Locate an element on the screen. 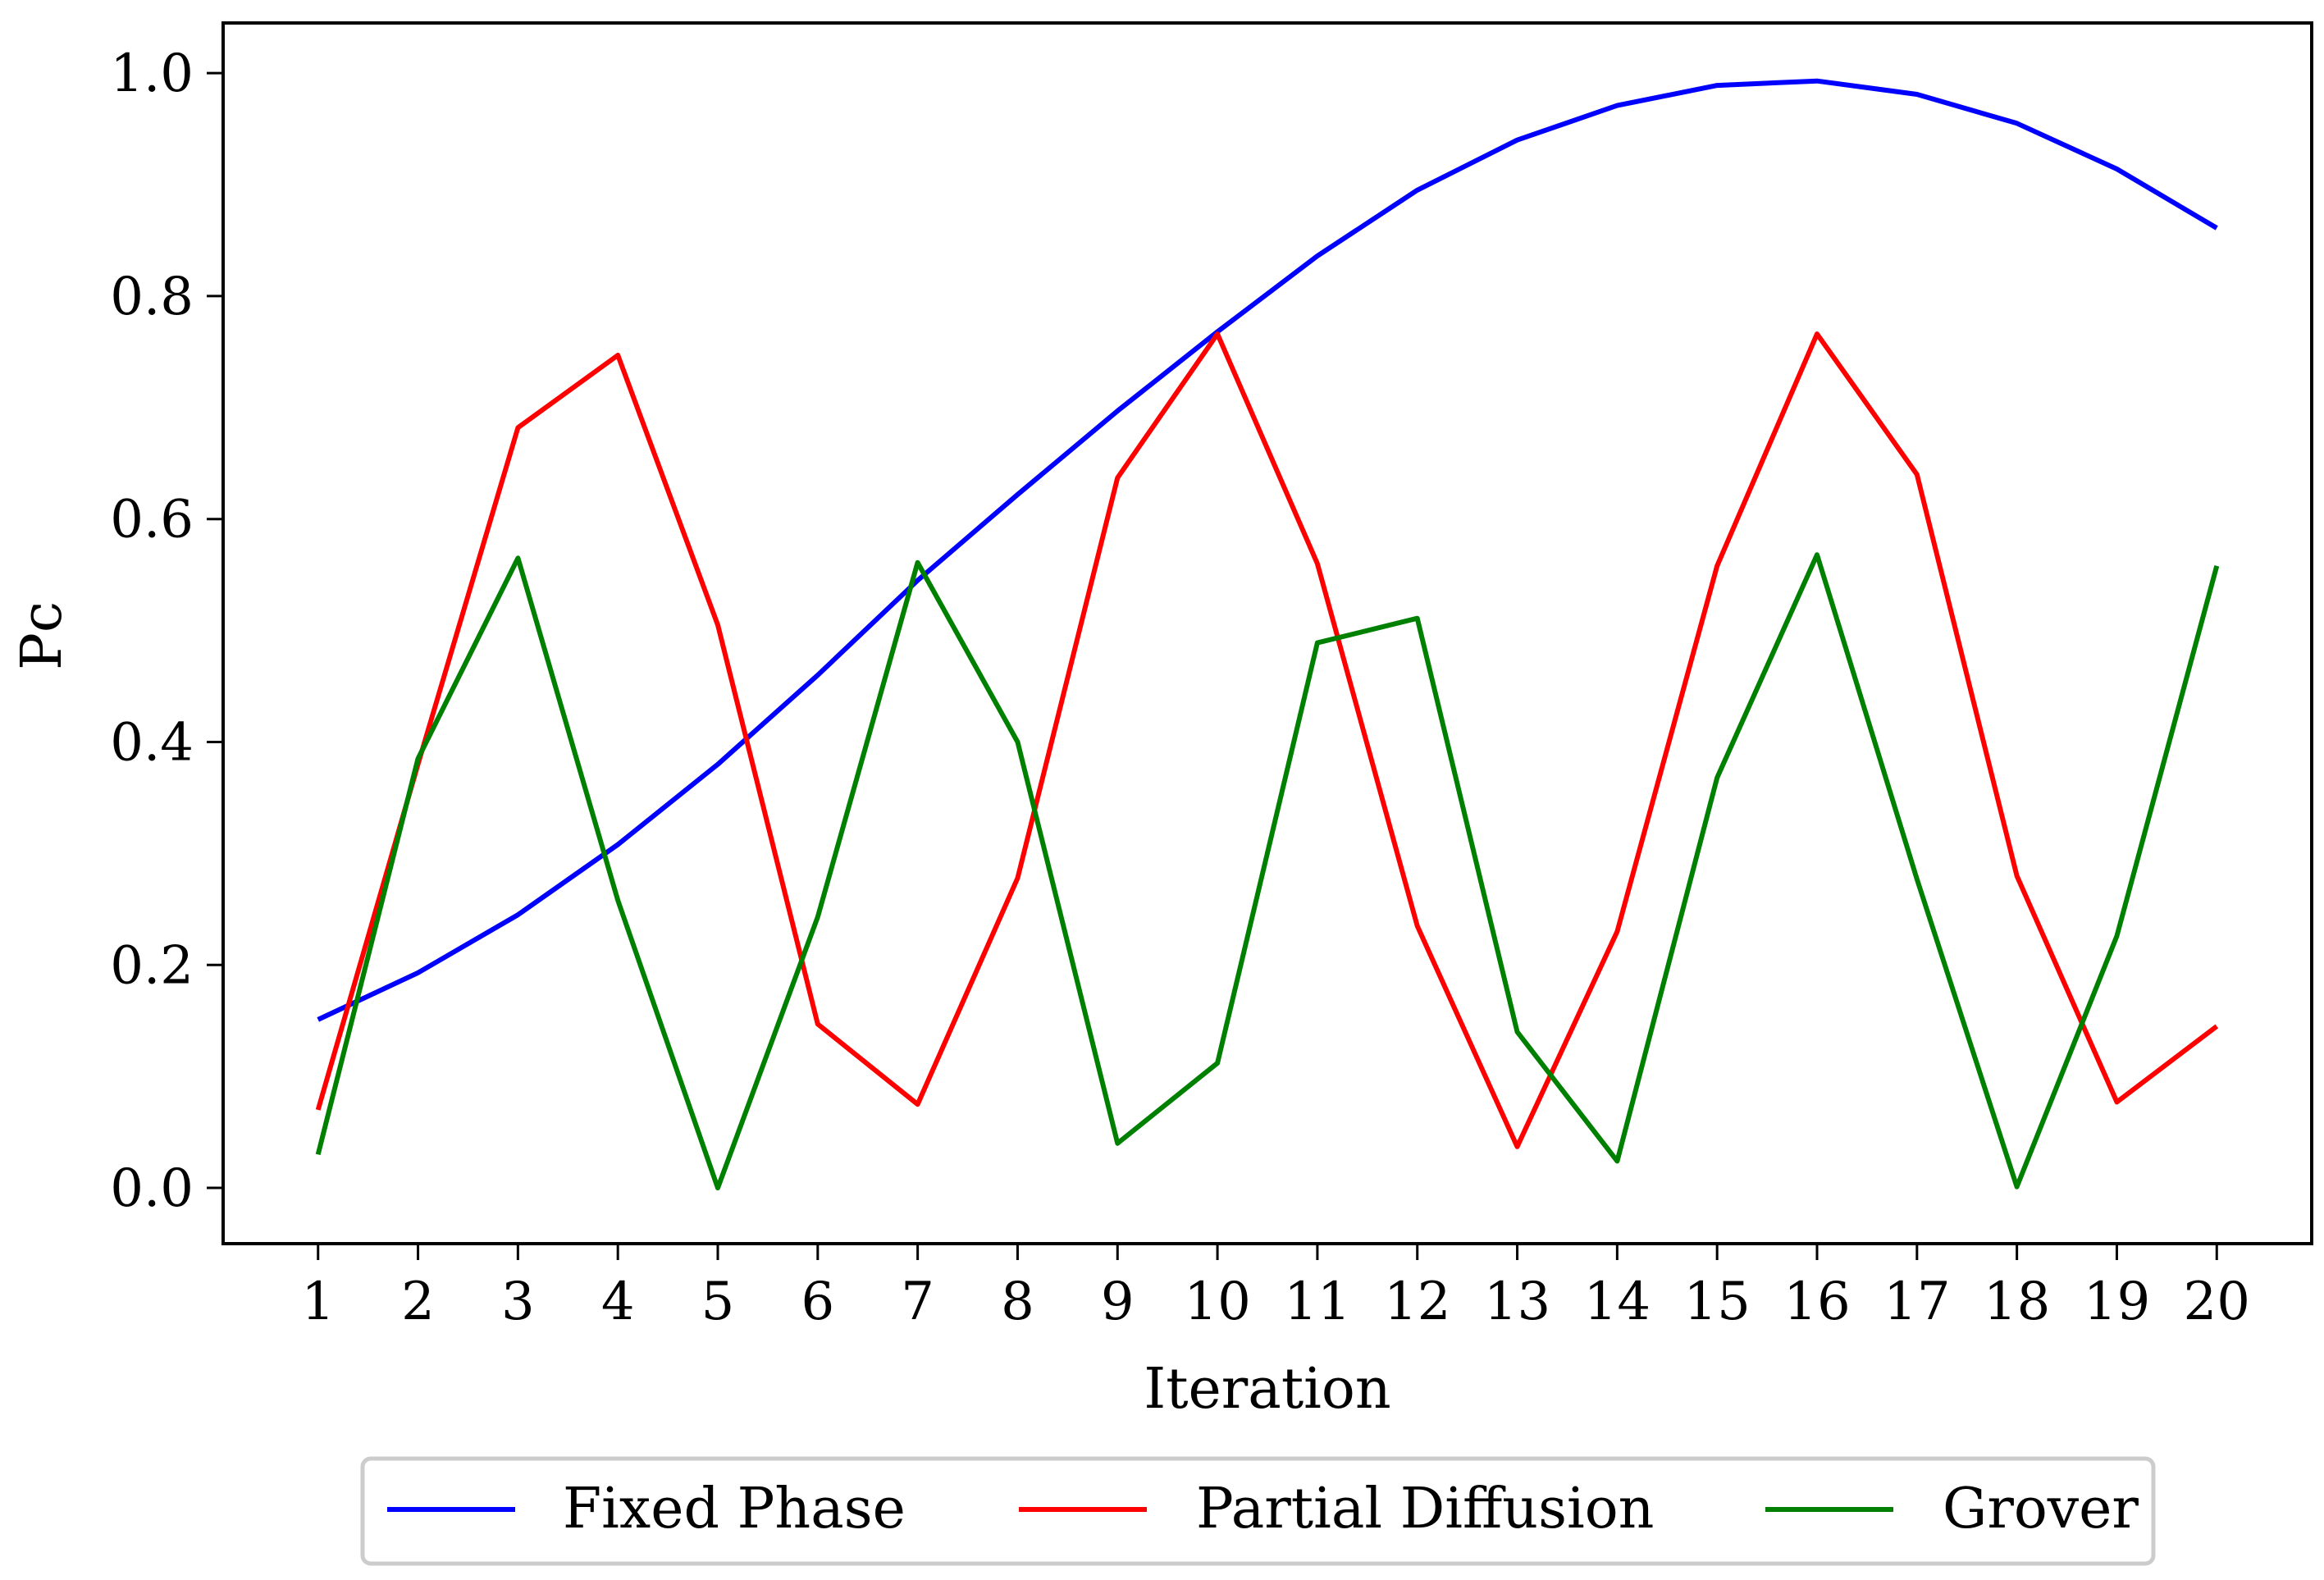  x-tick-label-19: 19 is located at coordinates (2117, 1302).